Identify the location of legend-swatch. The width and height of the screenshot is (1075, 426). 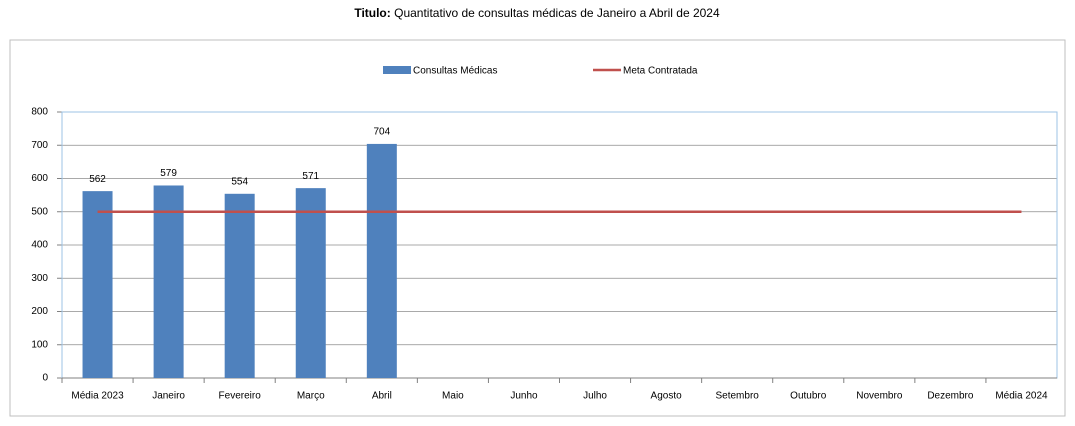
(397, 70).